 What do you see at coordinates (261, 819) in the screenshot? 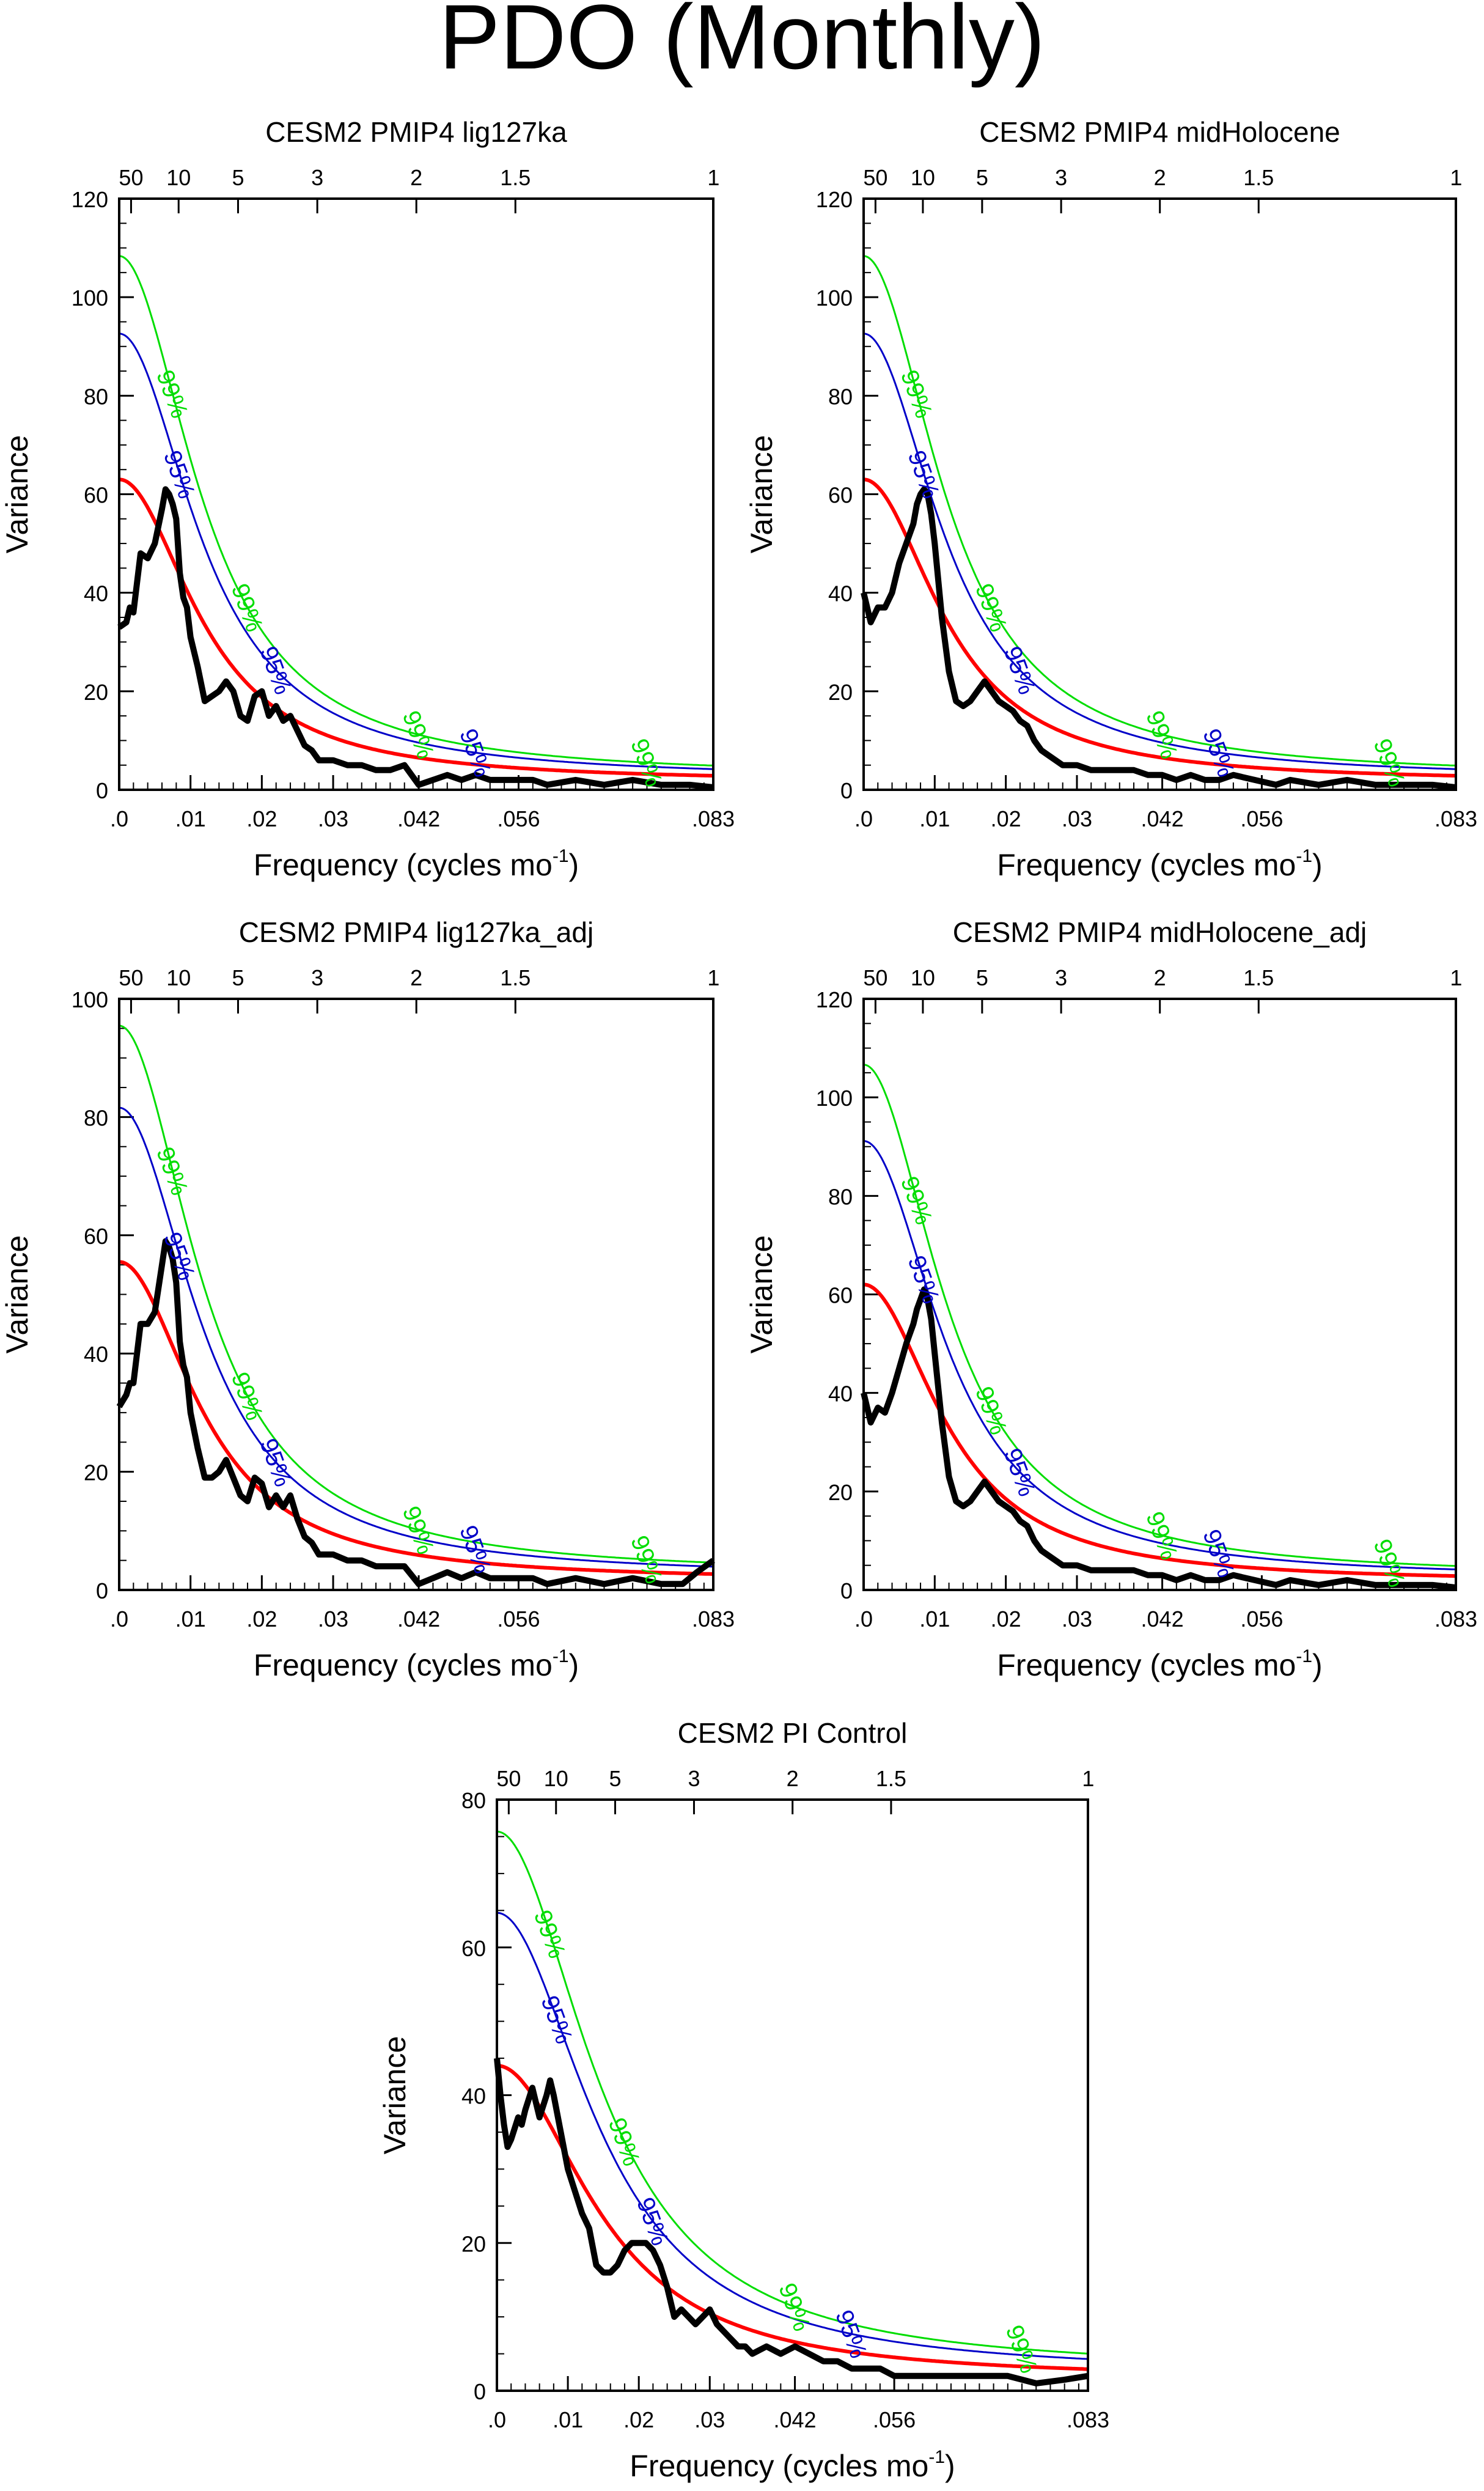
I see `x-tick-label: .02` at bounding box center [261, 819].